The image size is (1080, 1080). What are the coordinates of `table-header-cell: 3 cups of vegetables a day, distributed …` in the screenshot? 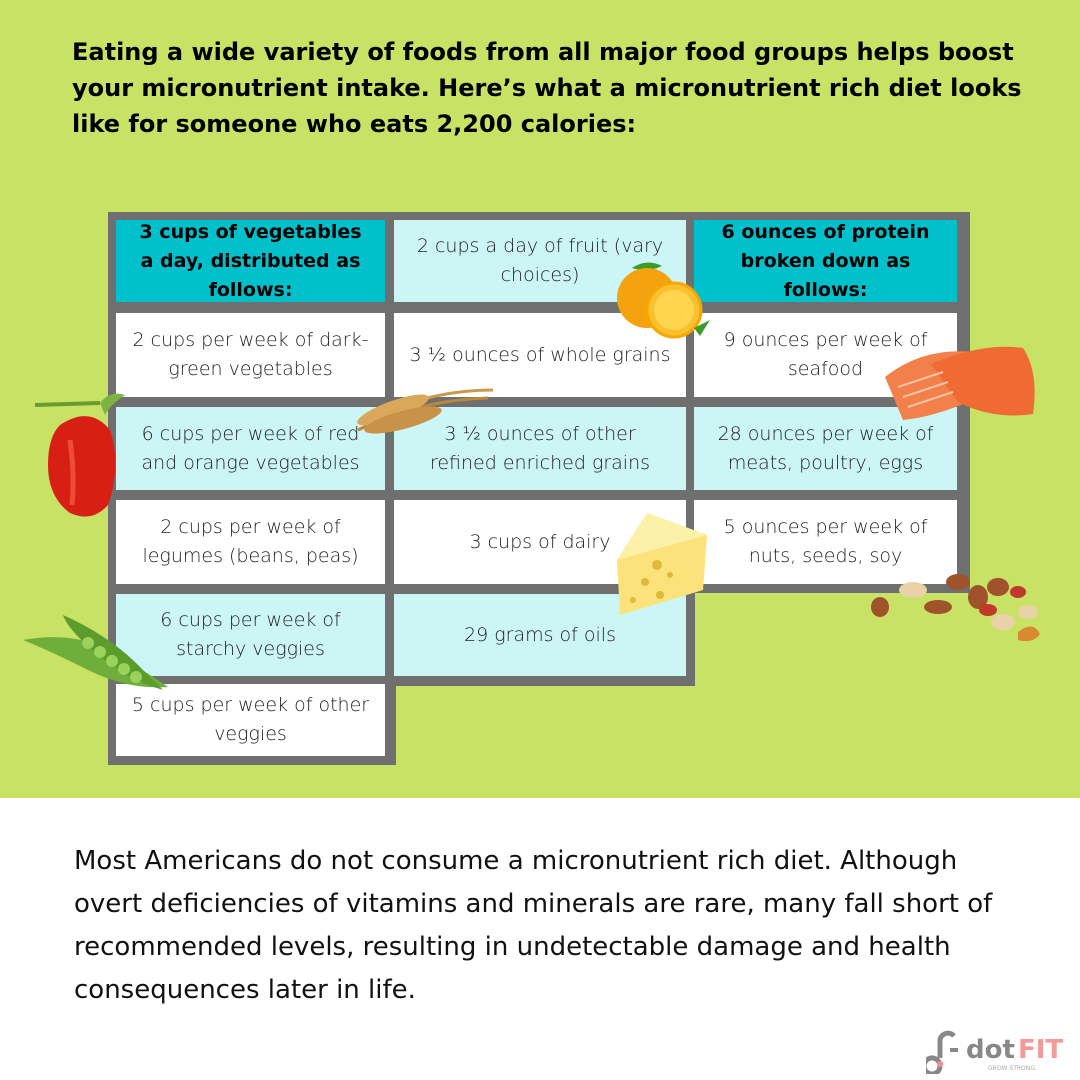 It's located at (250, 261).